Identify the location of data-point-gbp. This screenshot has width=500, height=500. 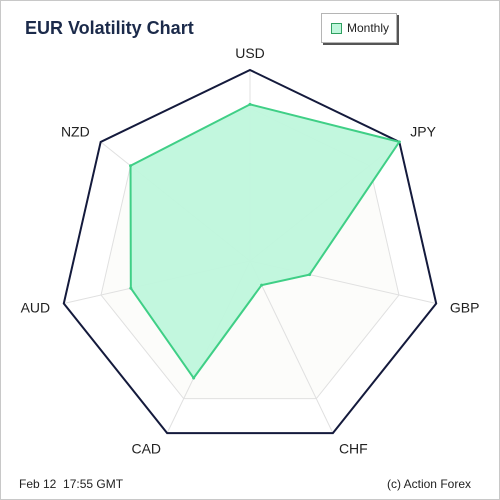
(310, 275).